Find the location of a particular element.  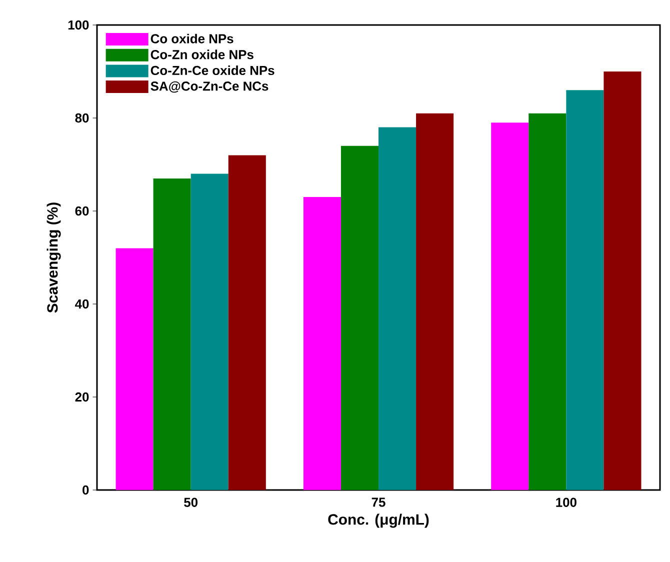

x-tick-label: 100 is located at coordinates (566, 502).